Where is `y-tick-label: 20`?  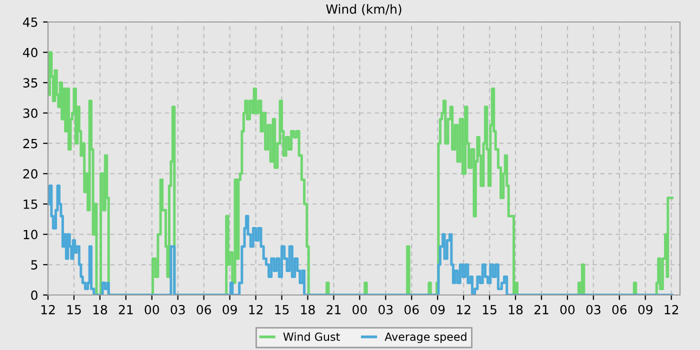 y-tick-label: 20 is located at coordinates (30, 174).